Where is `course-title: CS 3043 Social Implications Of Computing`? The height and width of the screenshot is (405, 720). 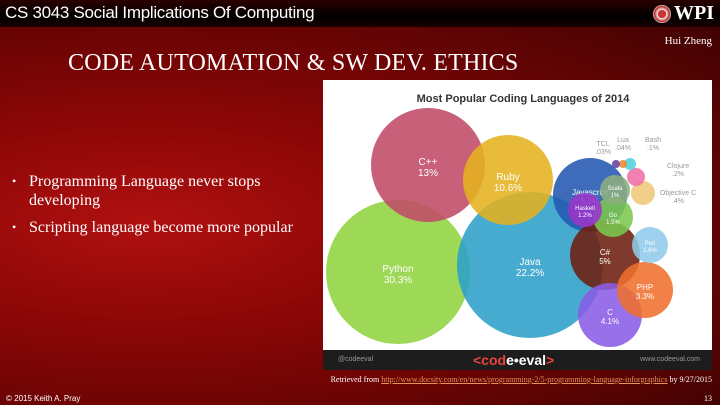 course-title: CS 3043 Social Implications Of Computing is located at coordinates (160, 12).